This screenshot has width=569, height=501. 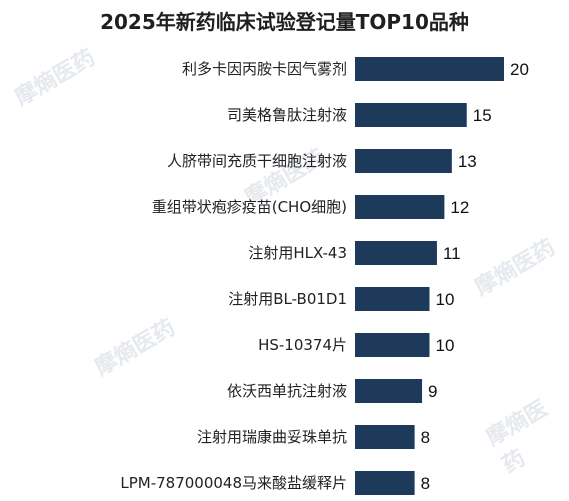 I want to click on value-label: 9, so click(x=432, y=391).